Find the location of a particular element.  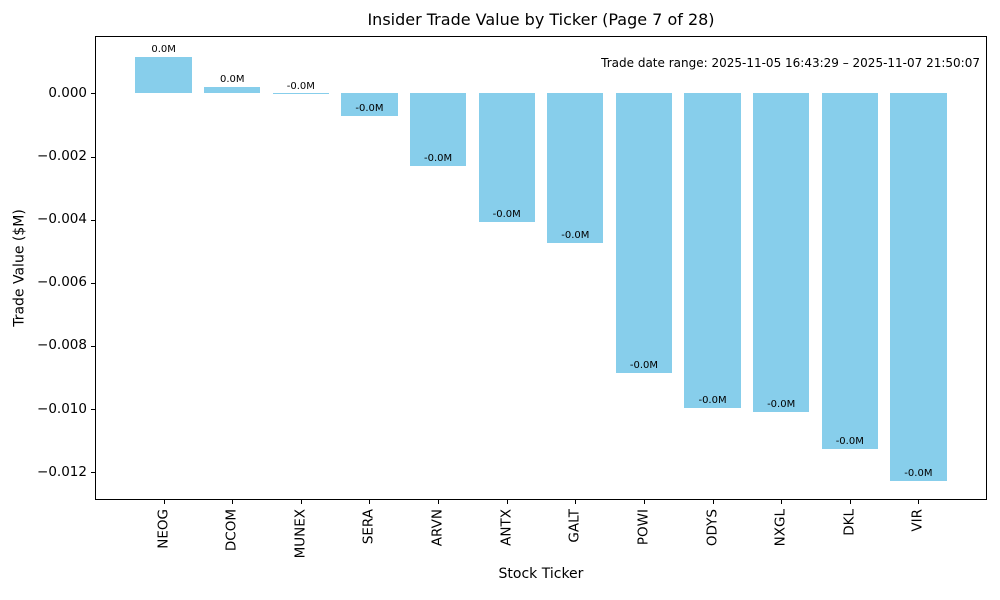

x-tick-label-DKL: DKL is located at coordinates (849, 522).